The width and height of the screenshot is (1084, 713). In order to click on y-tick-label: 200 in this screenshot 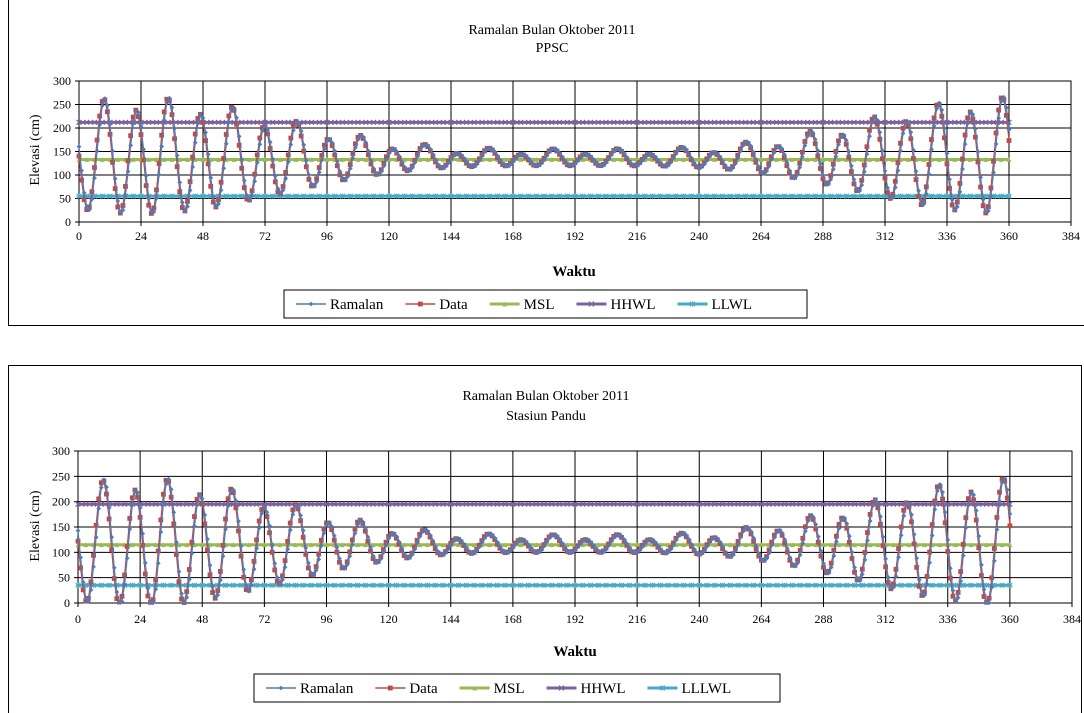, I will do `click(61, 502)`.